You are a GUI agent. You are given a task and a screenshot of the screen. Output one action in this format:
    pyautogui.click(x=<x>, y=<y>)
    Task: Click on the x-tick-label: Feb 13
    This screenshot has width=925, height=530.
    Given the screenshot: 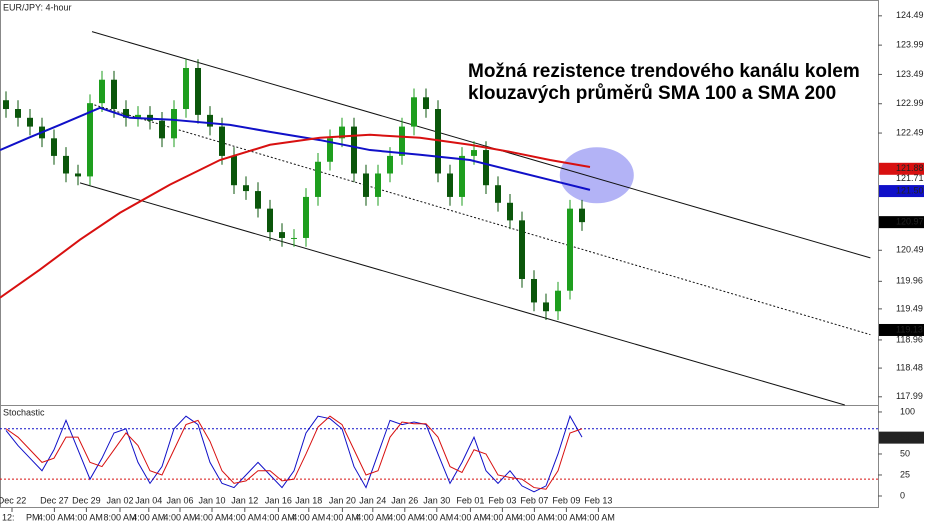 What is the action you would take?
    pyautogui.click(x=598, y=500)
    